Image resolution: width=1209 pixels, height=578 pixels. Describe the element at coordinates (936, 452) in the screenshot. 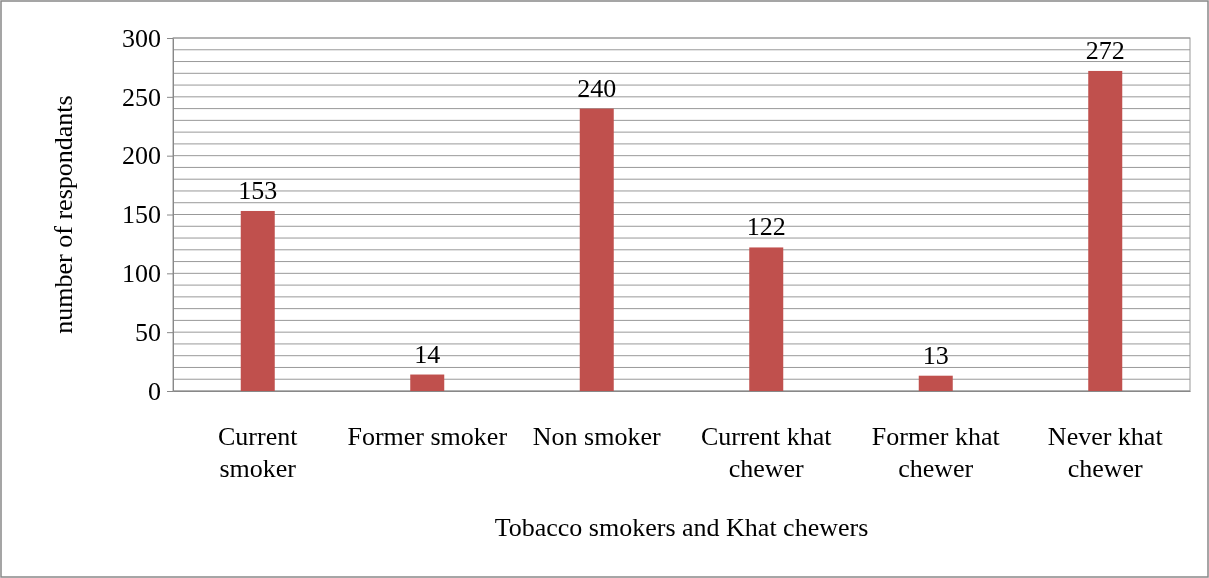

I see `x-tick-label: Former khat chewer` at that location.